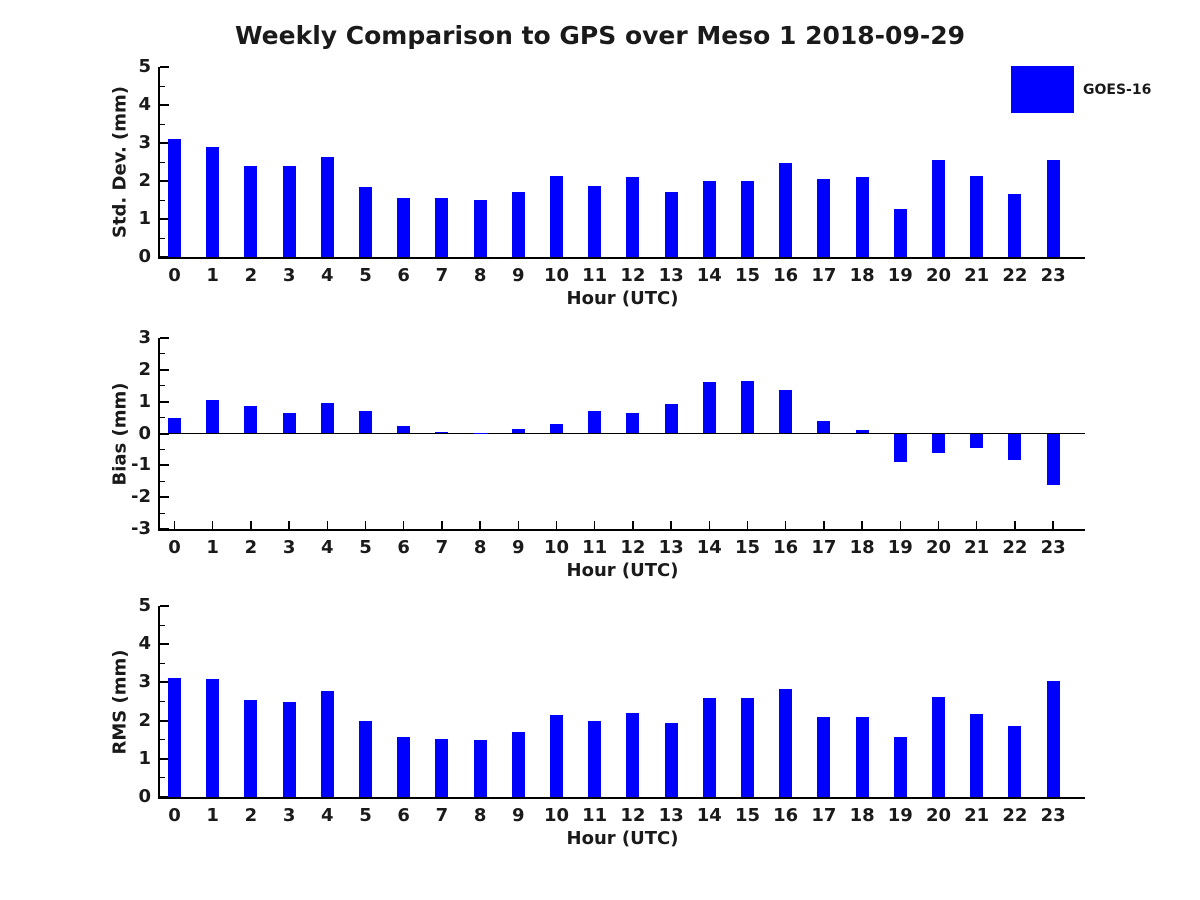 The width and height of the screenshot is (1200, 900). Describe the element at coordinates (442, 767) in the screenshot. I see `bar-rms-h7` at that location.